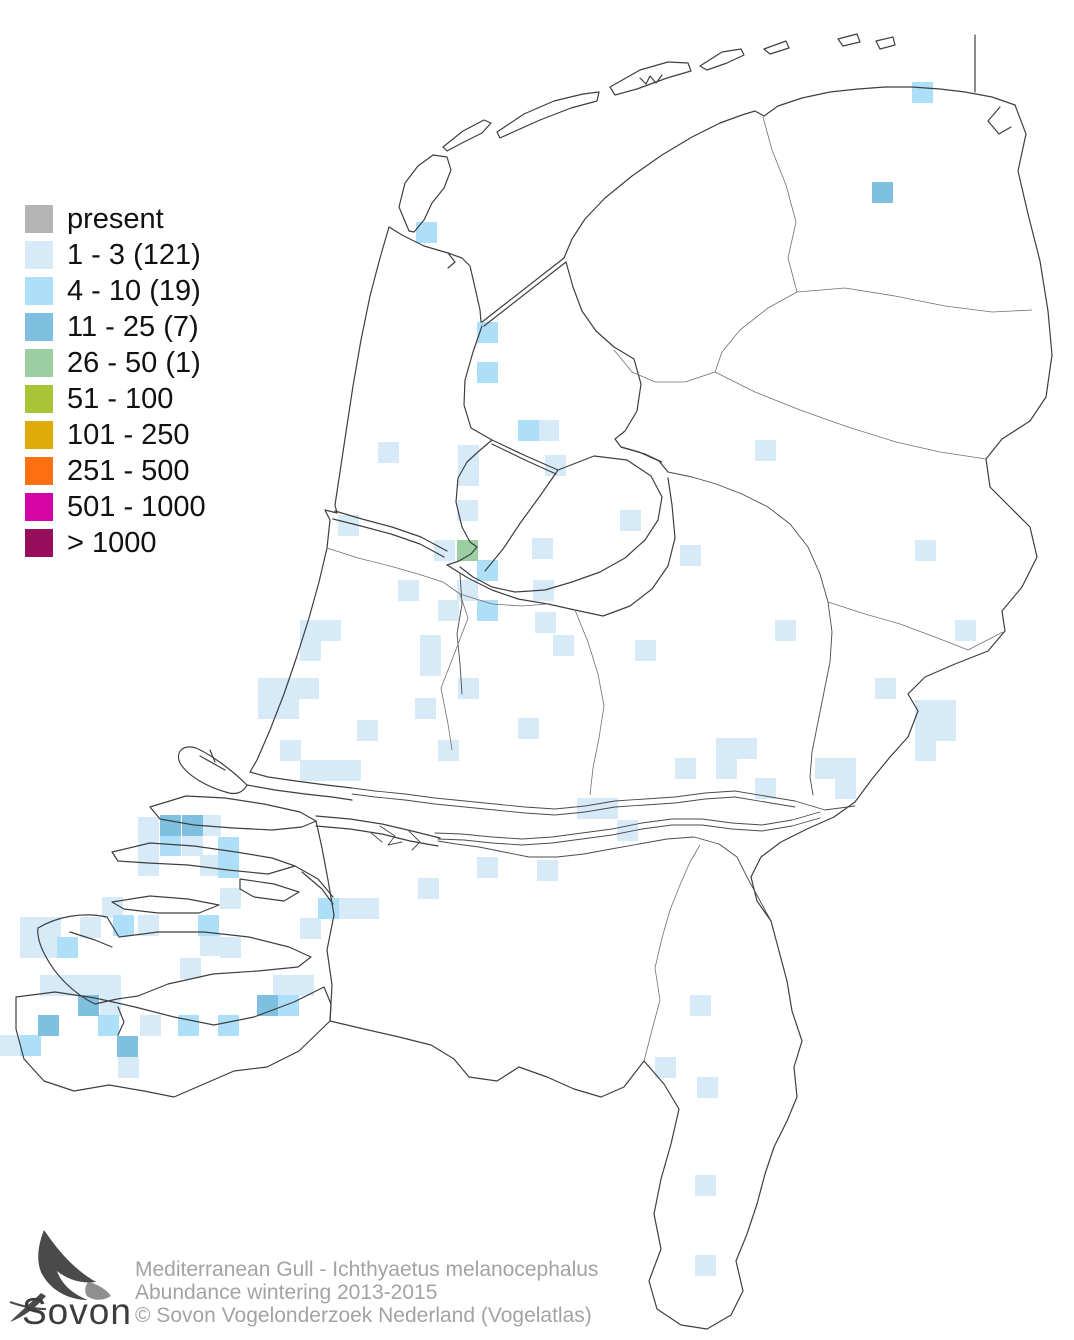 This screenshot has width=1074, height=1340. I want to click on legend-row: > 1000, so click(115, 543).